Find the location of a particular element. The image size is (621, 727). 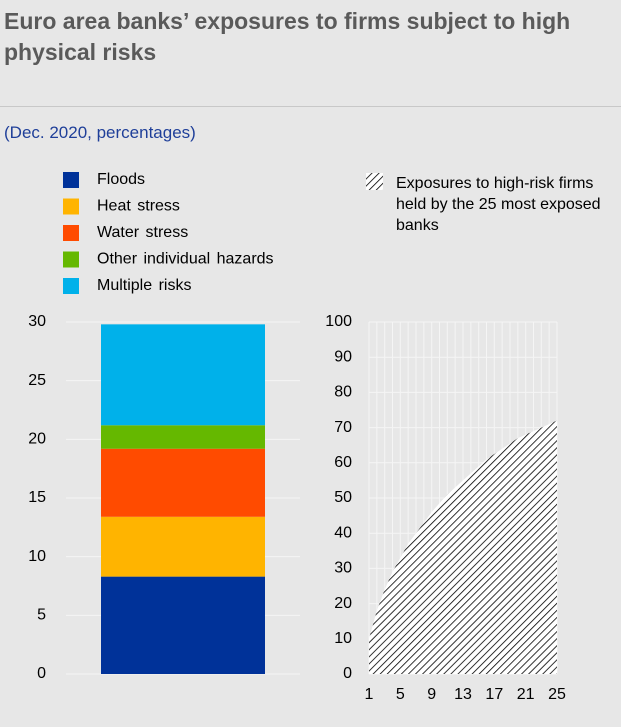

legend-label: Other individual hazards is located at coordinates (185, 259).